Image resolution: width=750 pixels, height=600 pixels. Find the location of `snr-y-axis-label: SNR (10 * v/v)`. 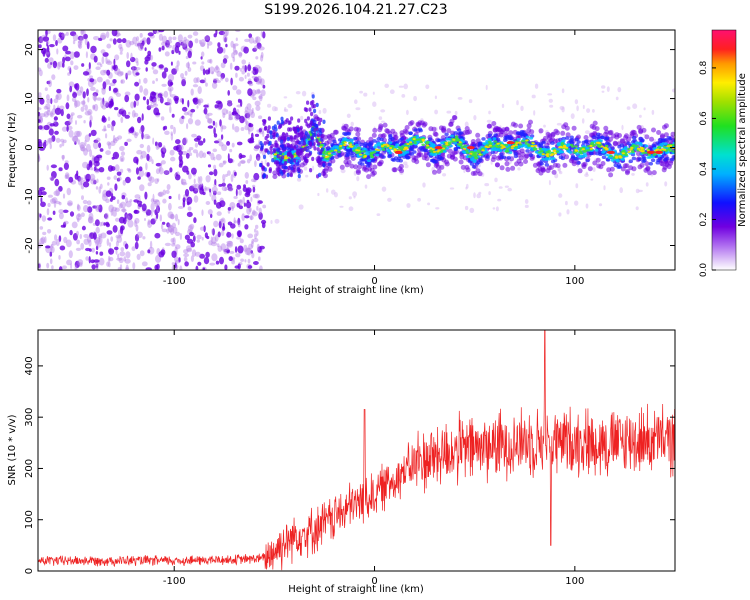

snr-y-axis-label: SNR (10 * v/v) is located at coordinates (12, 449).